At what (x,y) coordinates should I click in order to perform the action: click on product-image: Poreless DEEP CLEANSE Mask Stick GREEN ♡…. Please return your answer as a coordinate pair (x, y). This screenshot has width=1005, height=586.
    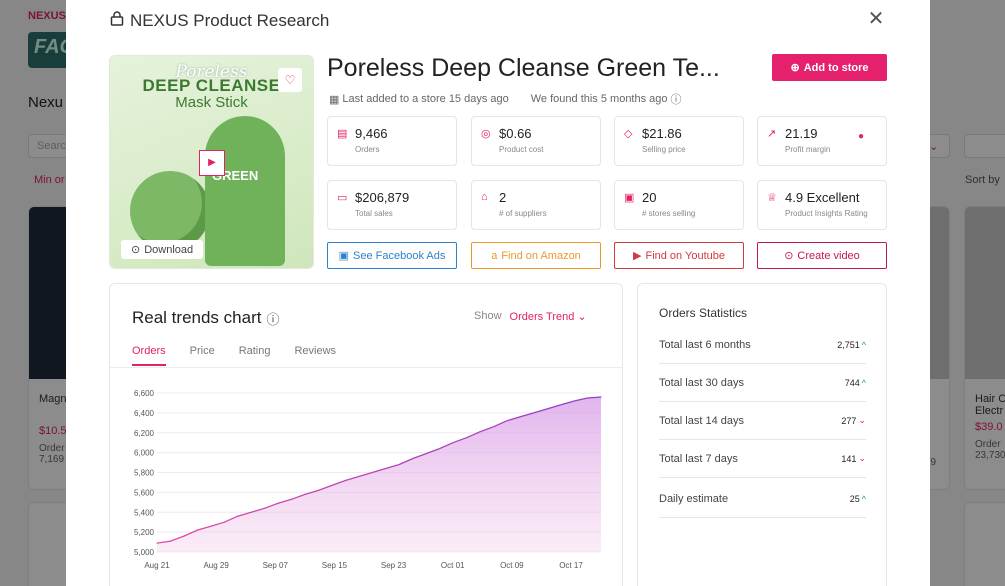
    Looking at the image, I should click on (211, 162).